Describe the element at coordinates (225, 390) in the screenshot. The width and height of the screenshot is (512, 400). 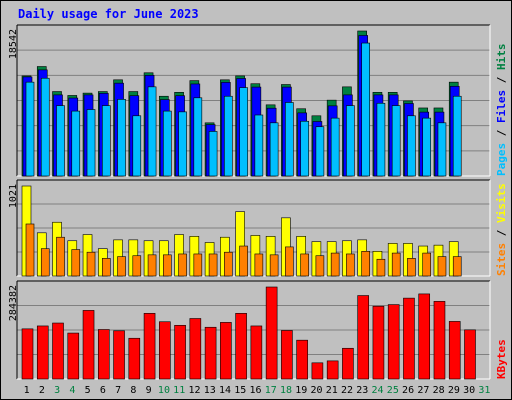
I see `x-tick-label-day-14: 14` at that location.